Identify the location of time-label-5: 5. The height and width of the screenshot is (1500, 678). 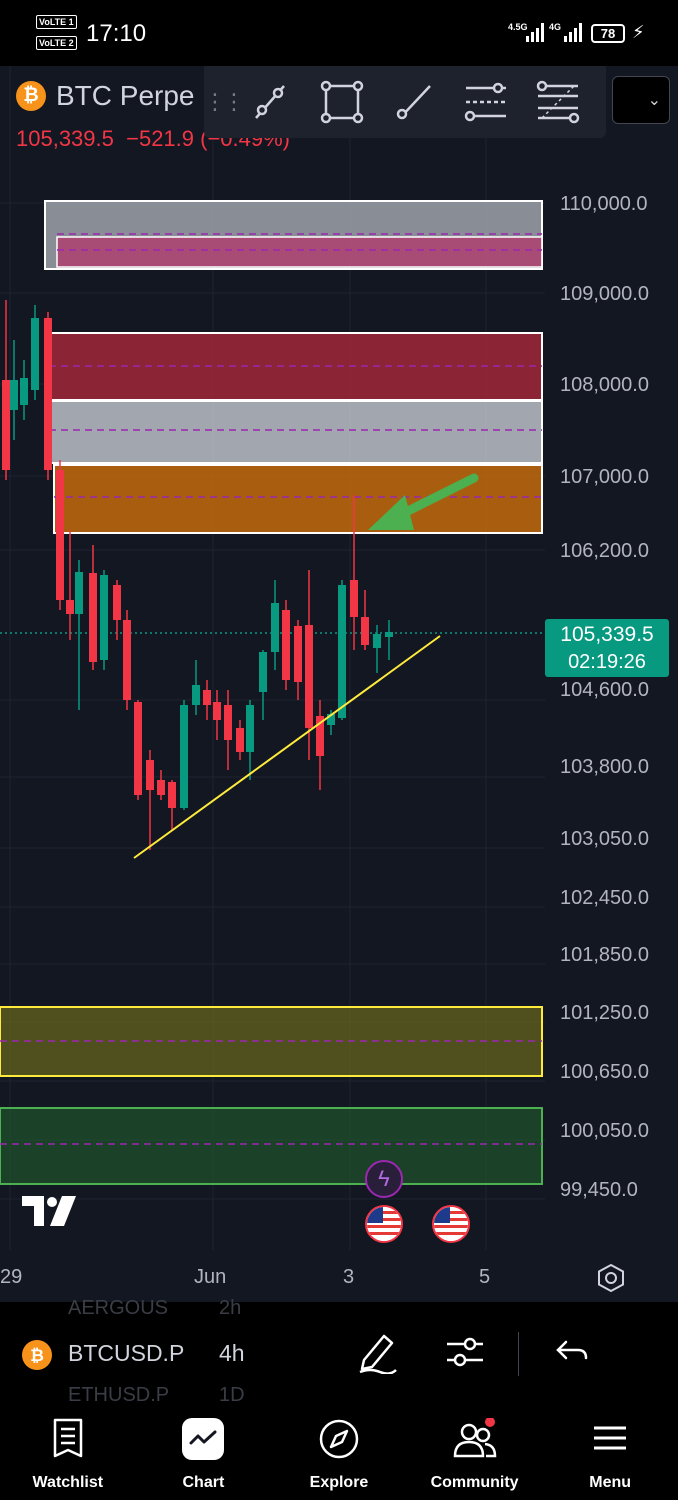
(485, 1277).